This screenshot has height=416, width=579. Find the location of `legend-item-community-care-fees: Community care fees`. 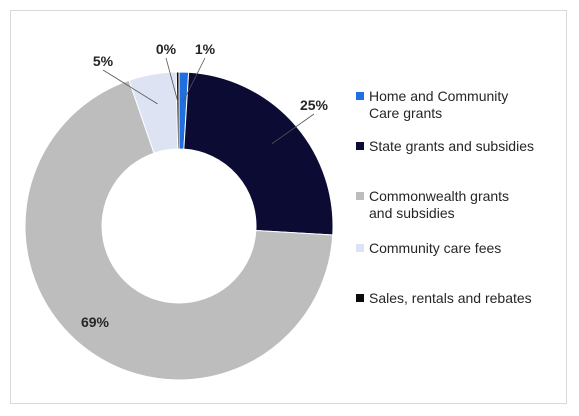

legend-item-community-care-fees: Community care fees is located at coordinates (463, 248).